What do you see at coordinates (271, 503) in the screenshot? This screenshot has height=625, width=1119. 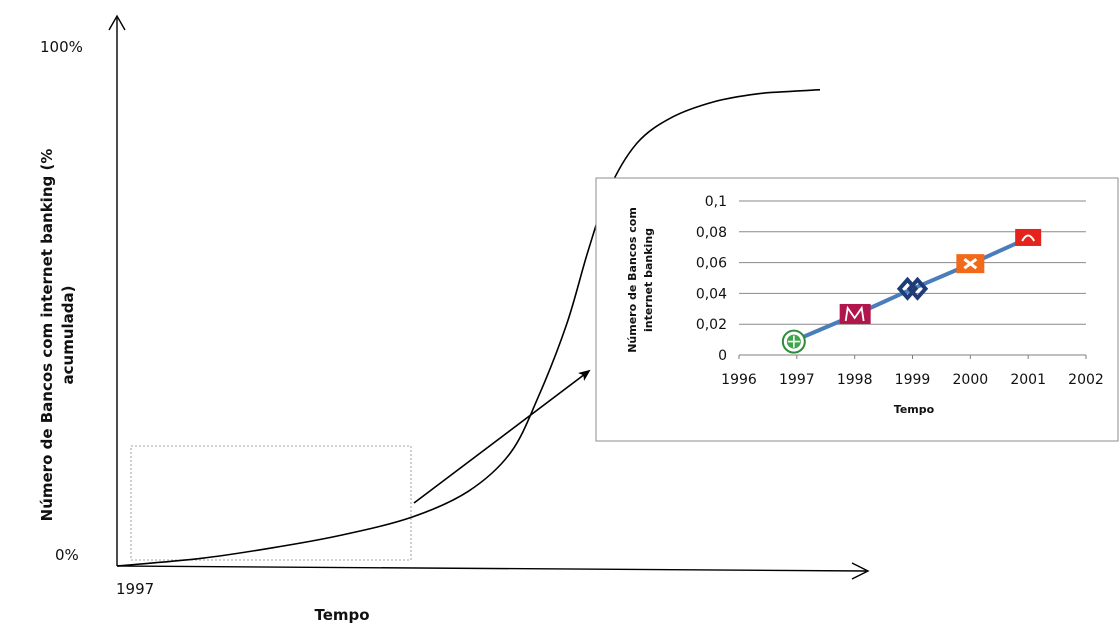 I see `zoom-region-box` at bounding box center [271, 503].